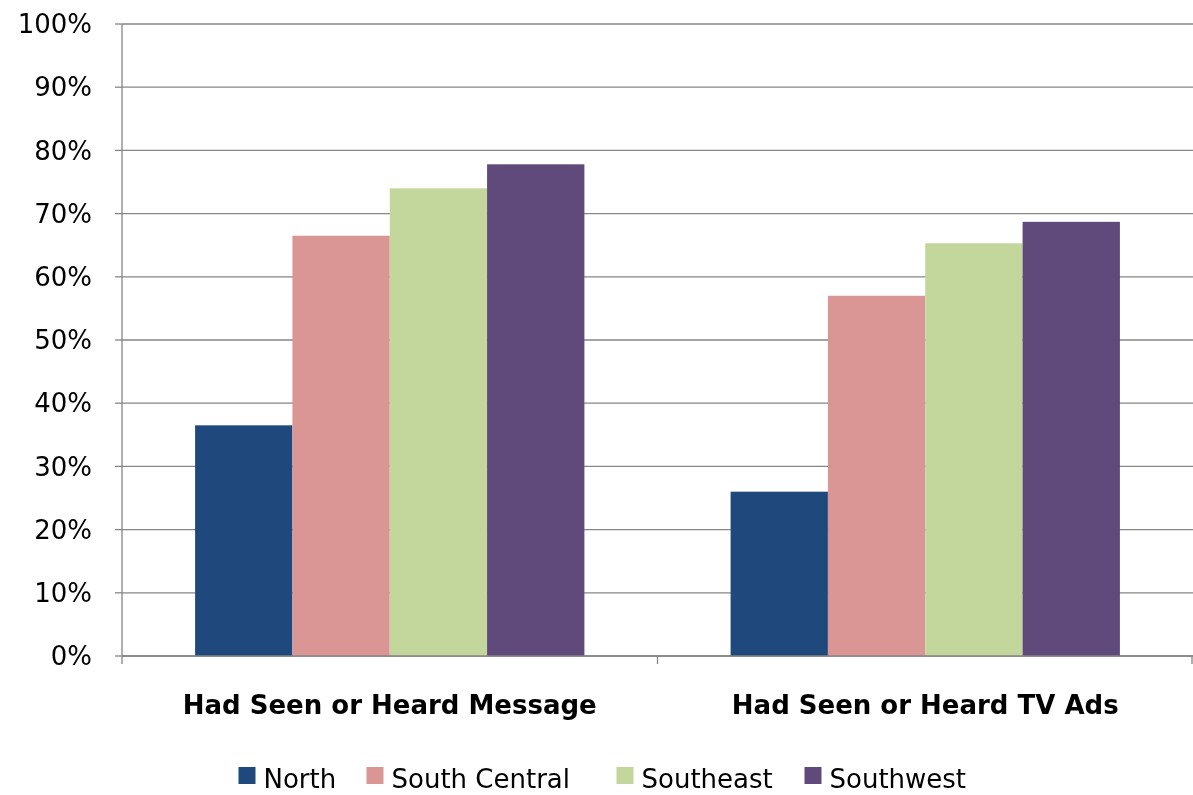 Image resolution: width=1193 pixels, height=795 pixels. Describe the element at coordinates (71, 656) in the screenshot. I see `y-tick-label: 0%` at that location.